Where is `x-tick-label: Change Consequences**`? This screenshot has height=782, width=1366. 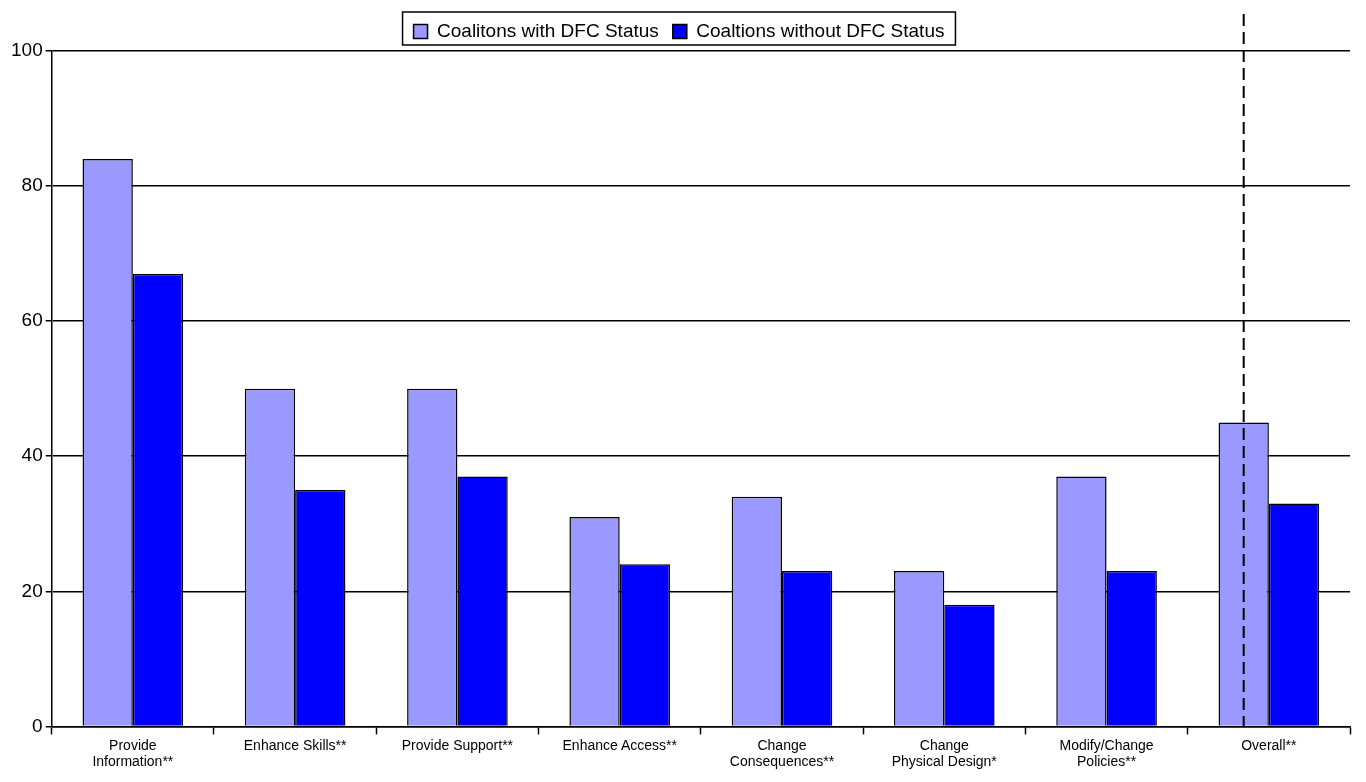
x-tick-label: Change Consequences** is located at coordinates (782, 753).